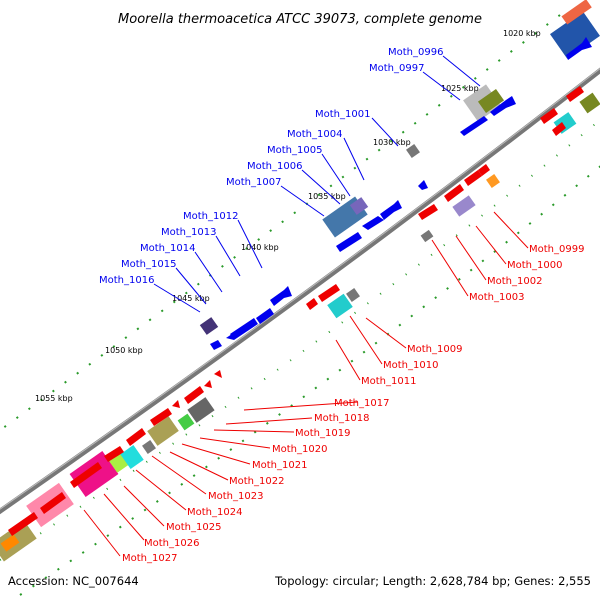 This screenshot has height=600, width=600. I want to click on kbp-label: 1020 kbp, so click(522, 33).